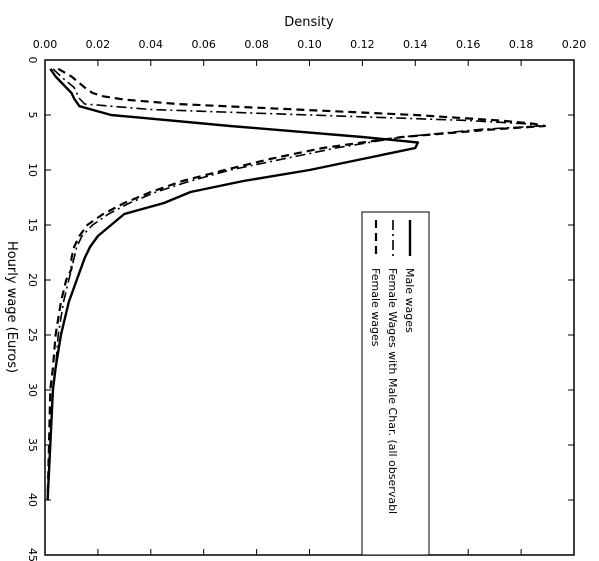  Describe the element at coordinates (11, 307) in the screenshot. I see `wage-axis-title: Hourly wage (Euros)` at that location.